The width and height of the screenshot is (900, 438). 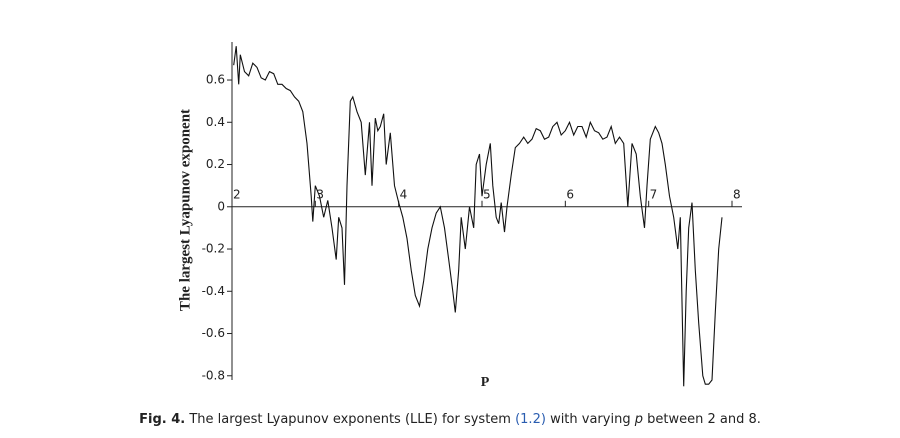 I want to click on y-axis-label: The largest Lyapunov exponent, so click(x=185, y=210).